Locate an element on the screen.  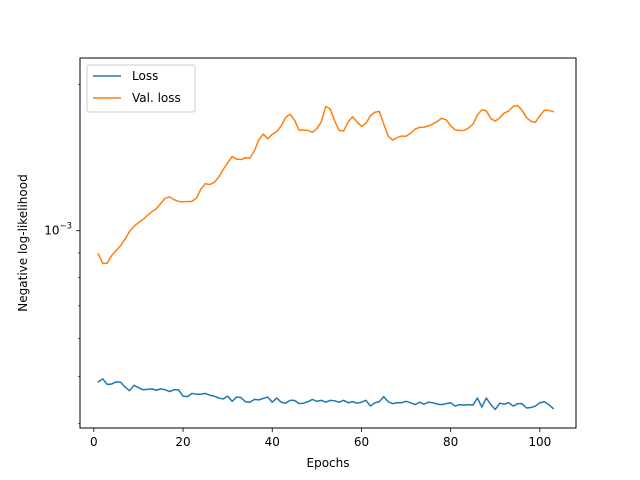
legend: Loss Val. loss is located at coordinates (141, 88).